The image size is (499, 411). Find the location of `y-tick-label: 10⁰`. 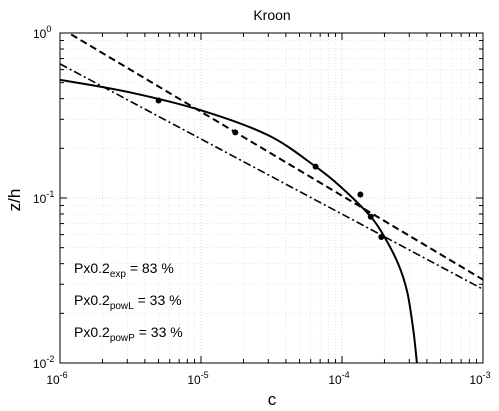

y-tick-label: 10⁰ is located at coordinates (42, 32).